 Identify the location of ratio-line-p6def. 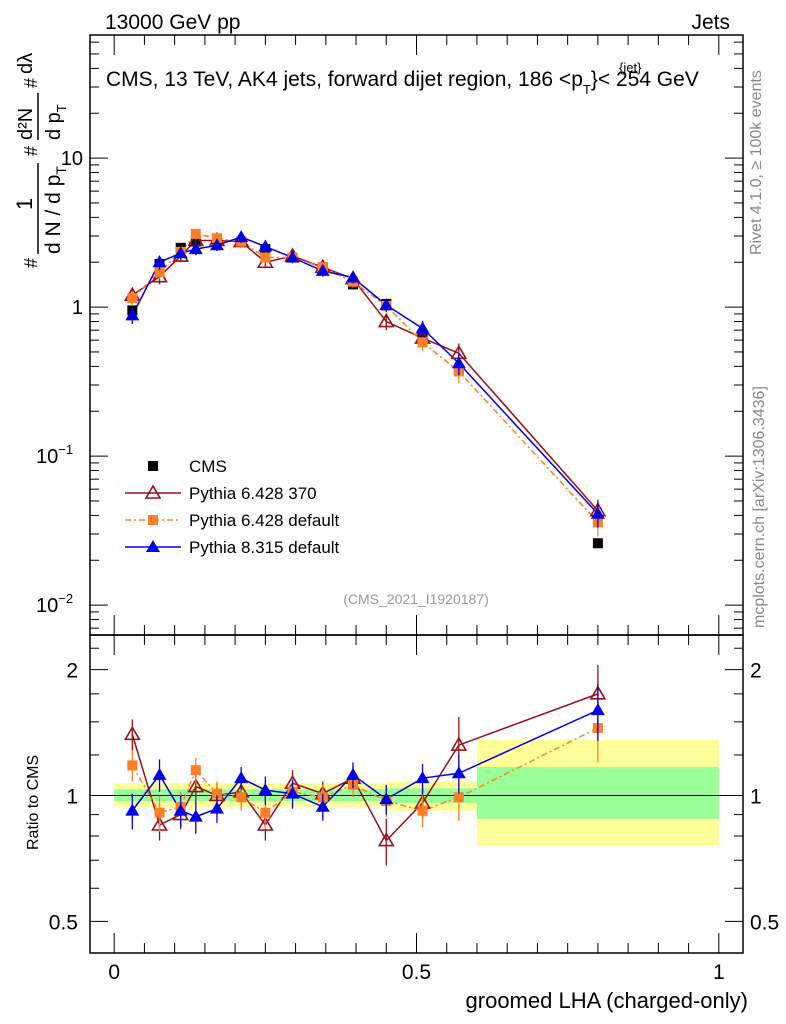
(365, 770).